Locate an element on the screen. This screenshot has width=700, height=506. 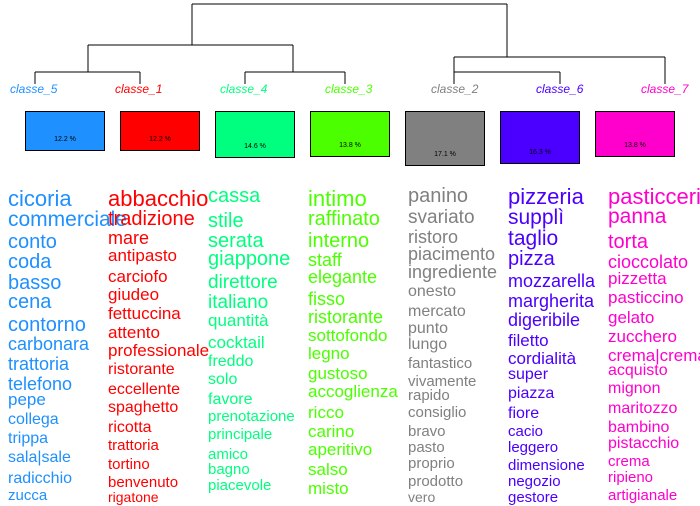
class-7-word: gelato is located at coordinates (631, 317).